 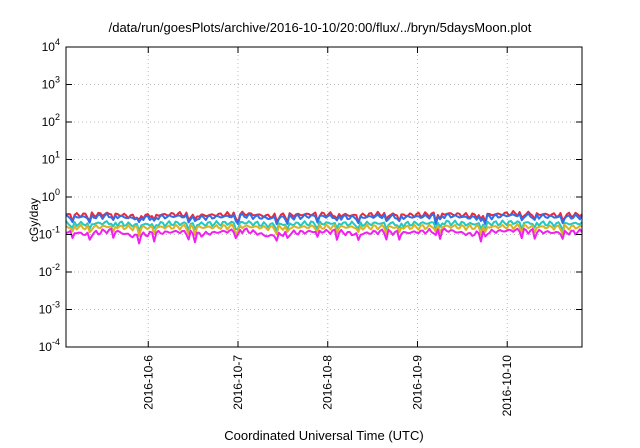 What do you see at coordinates (51, 195) in the screenshot?
I see `y-tick-label-y-0: 10⁰` at bounding box center [51, 195].